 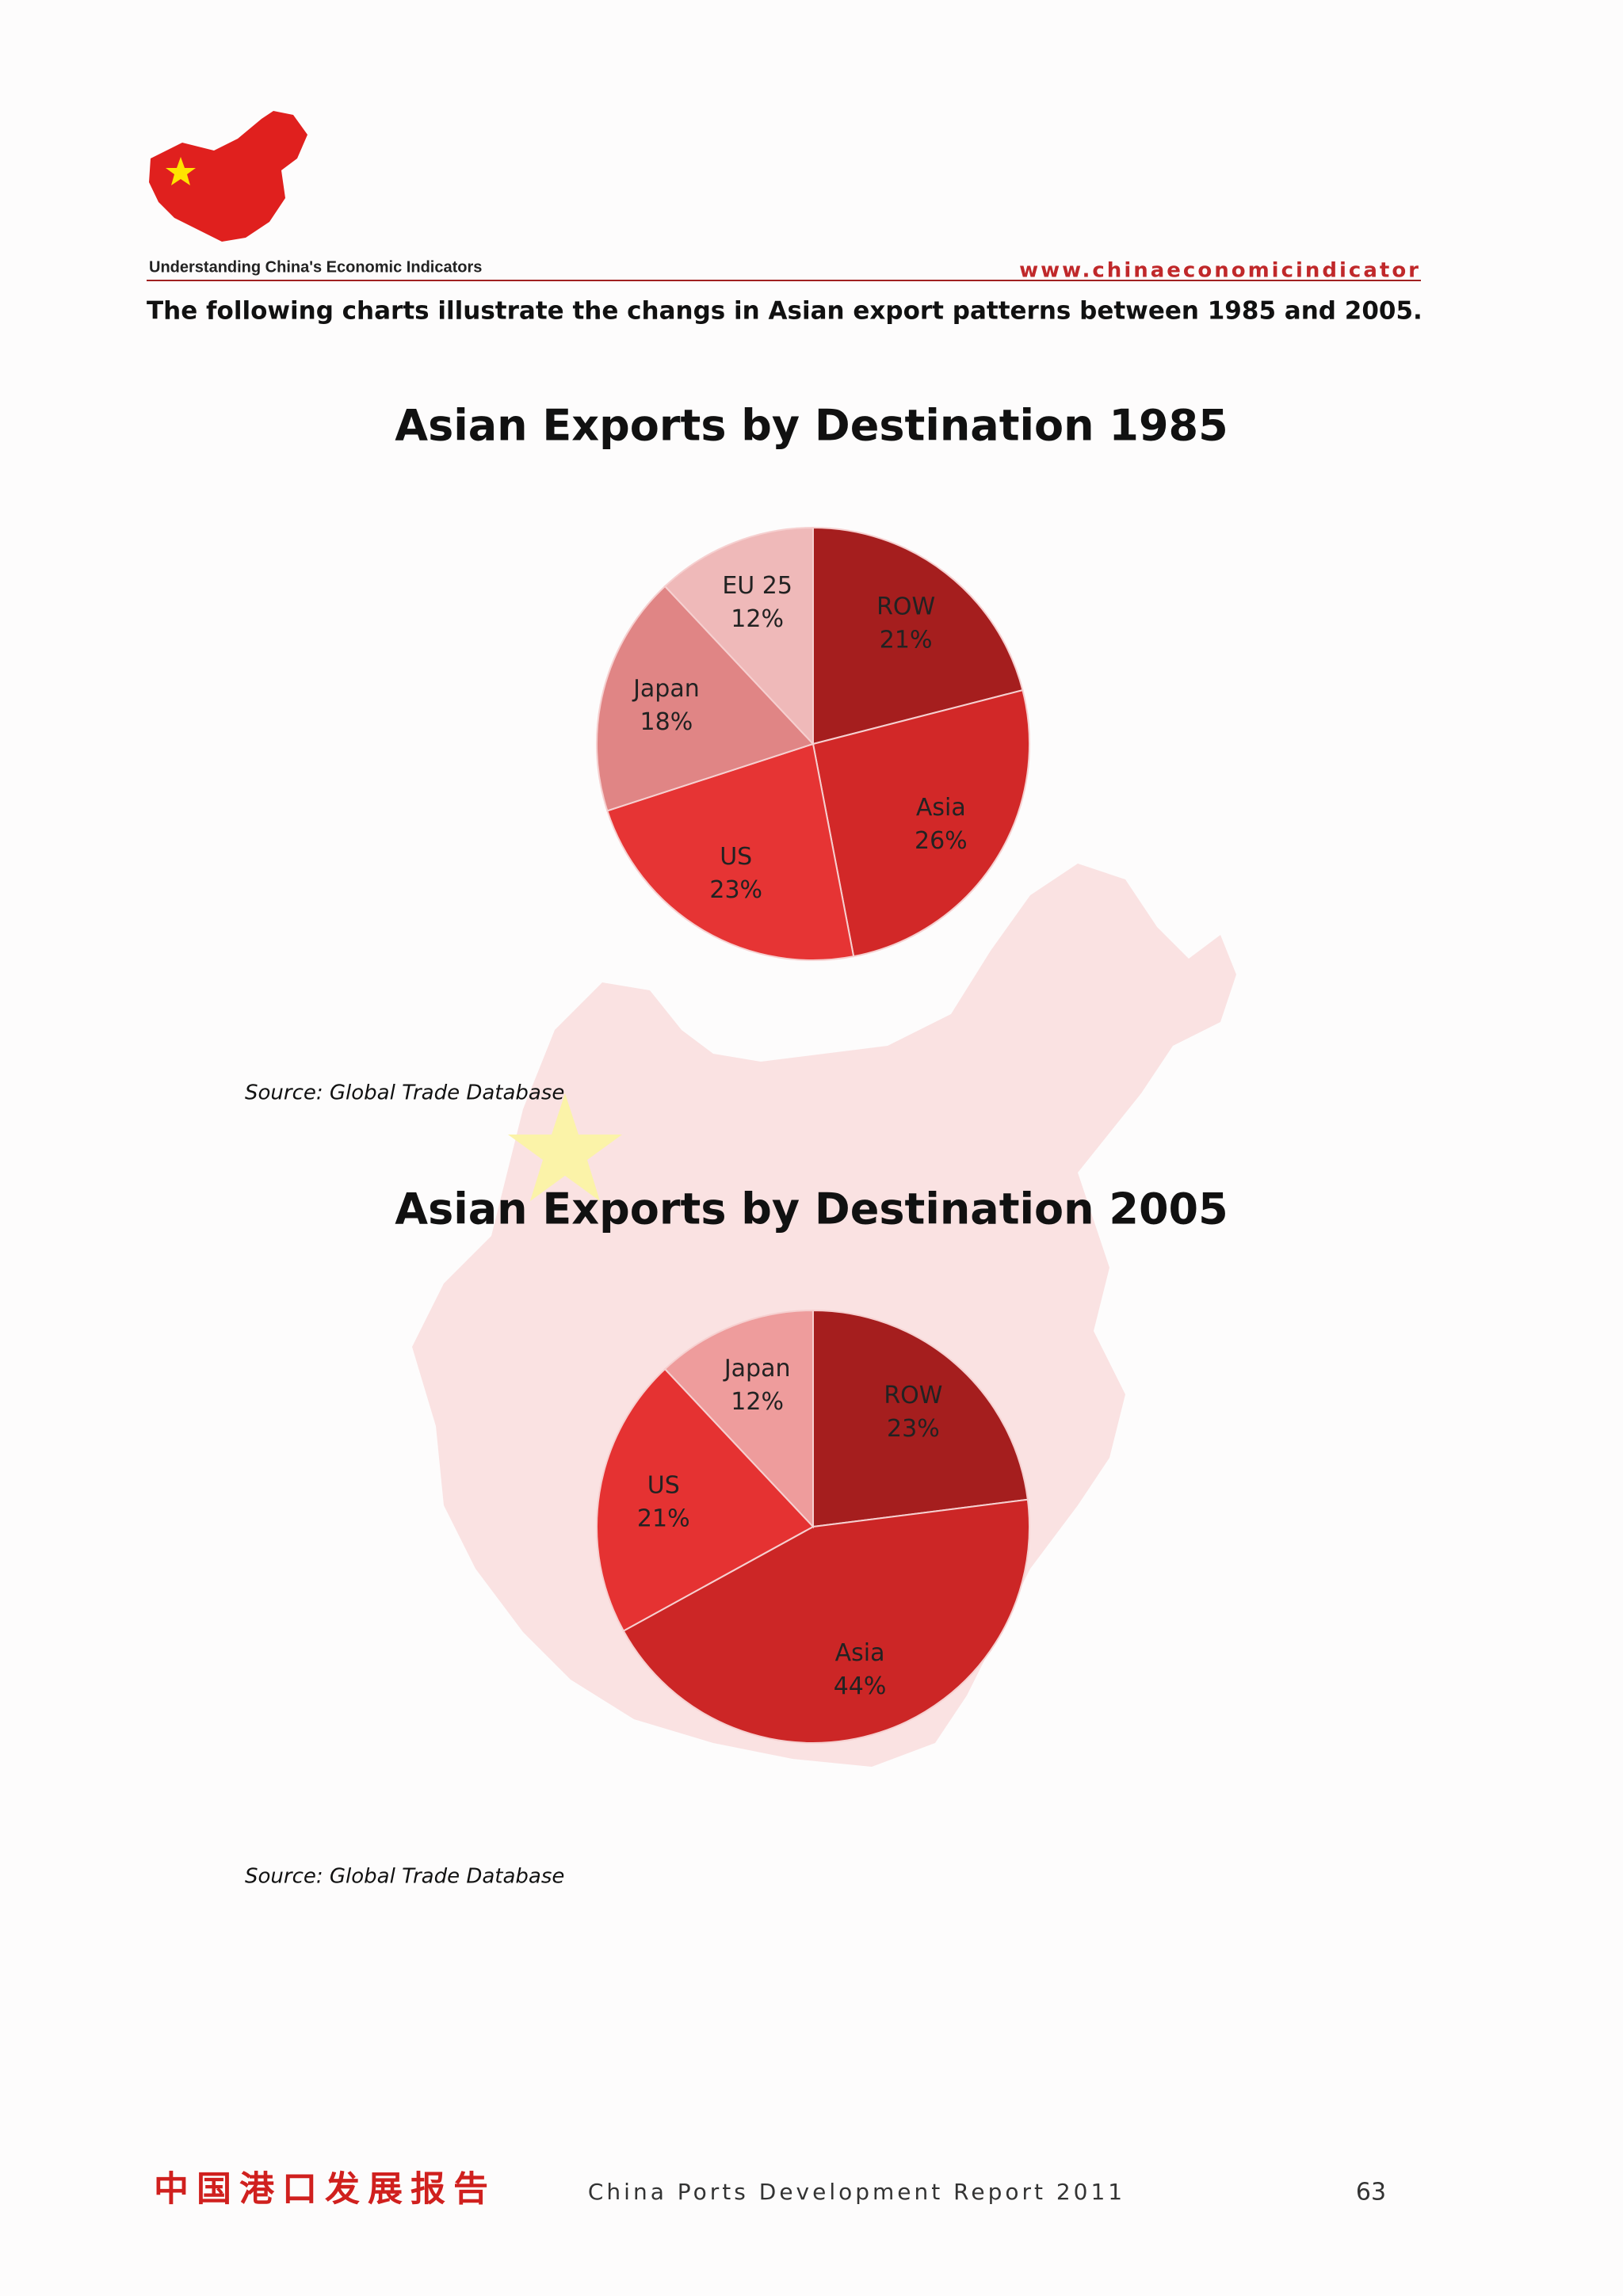 I want to click on footer-chinese: 中国港口发展报告, so click(x=325, y=2189).